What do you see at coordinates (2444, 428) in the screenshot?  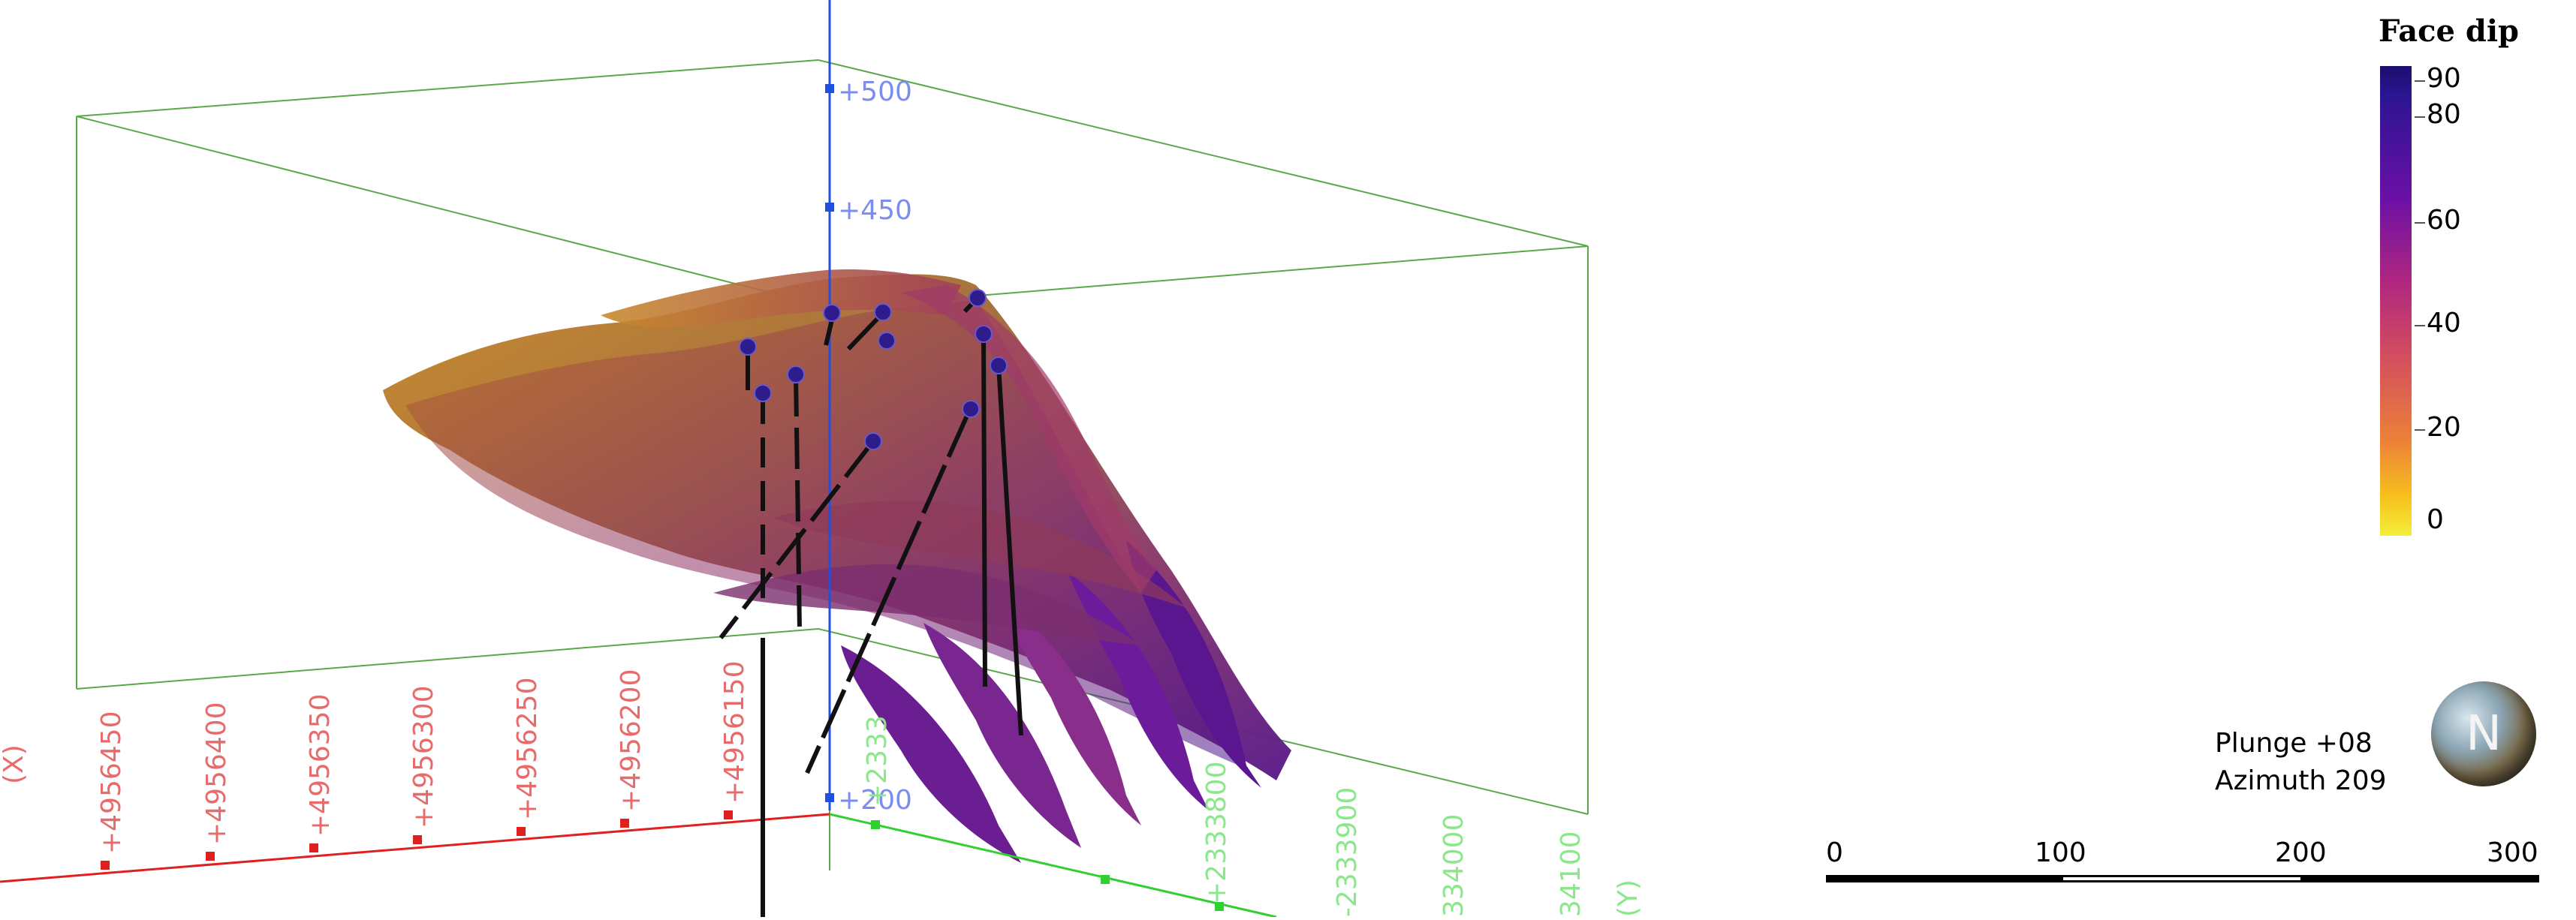 I see `legend-label-20: 20` at bounding box center [2444, 428].